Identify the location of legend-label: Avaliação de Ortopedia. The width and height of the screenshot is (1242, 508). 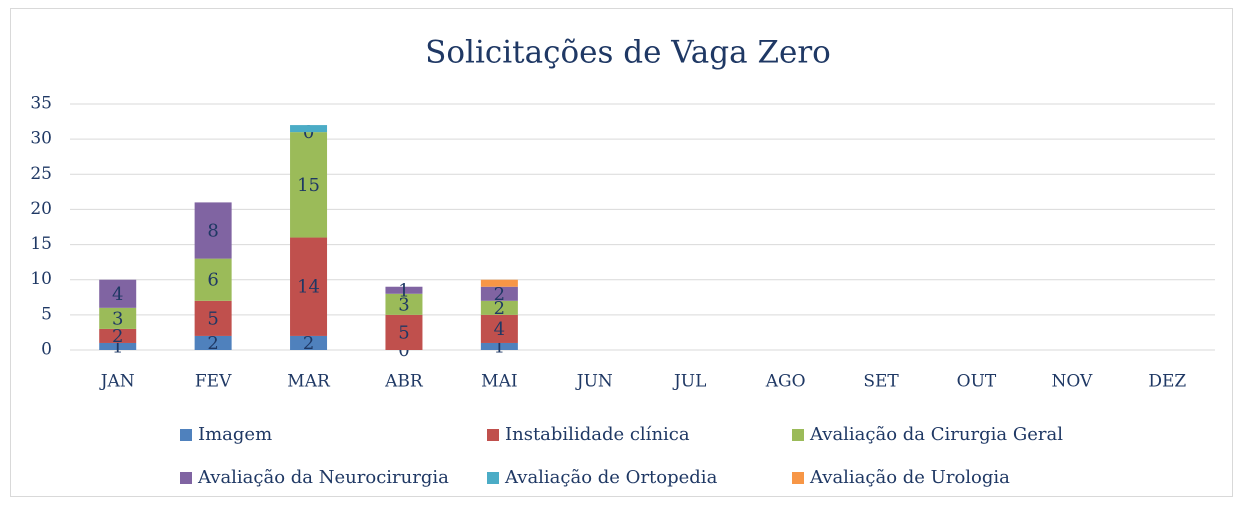
(611, 477).